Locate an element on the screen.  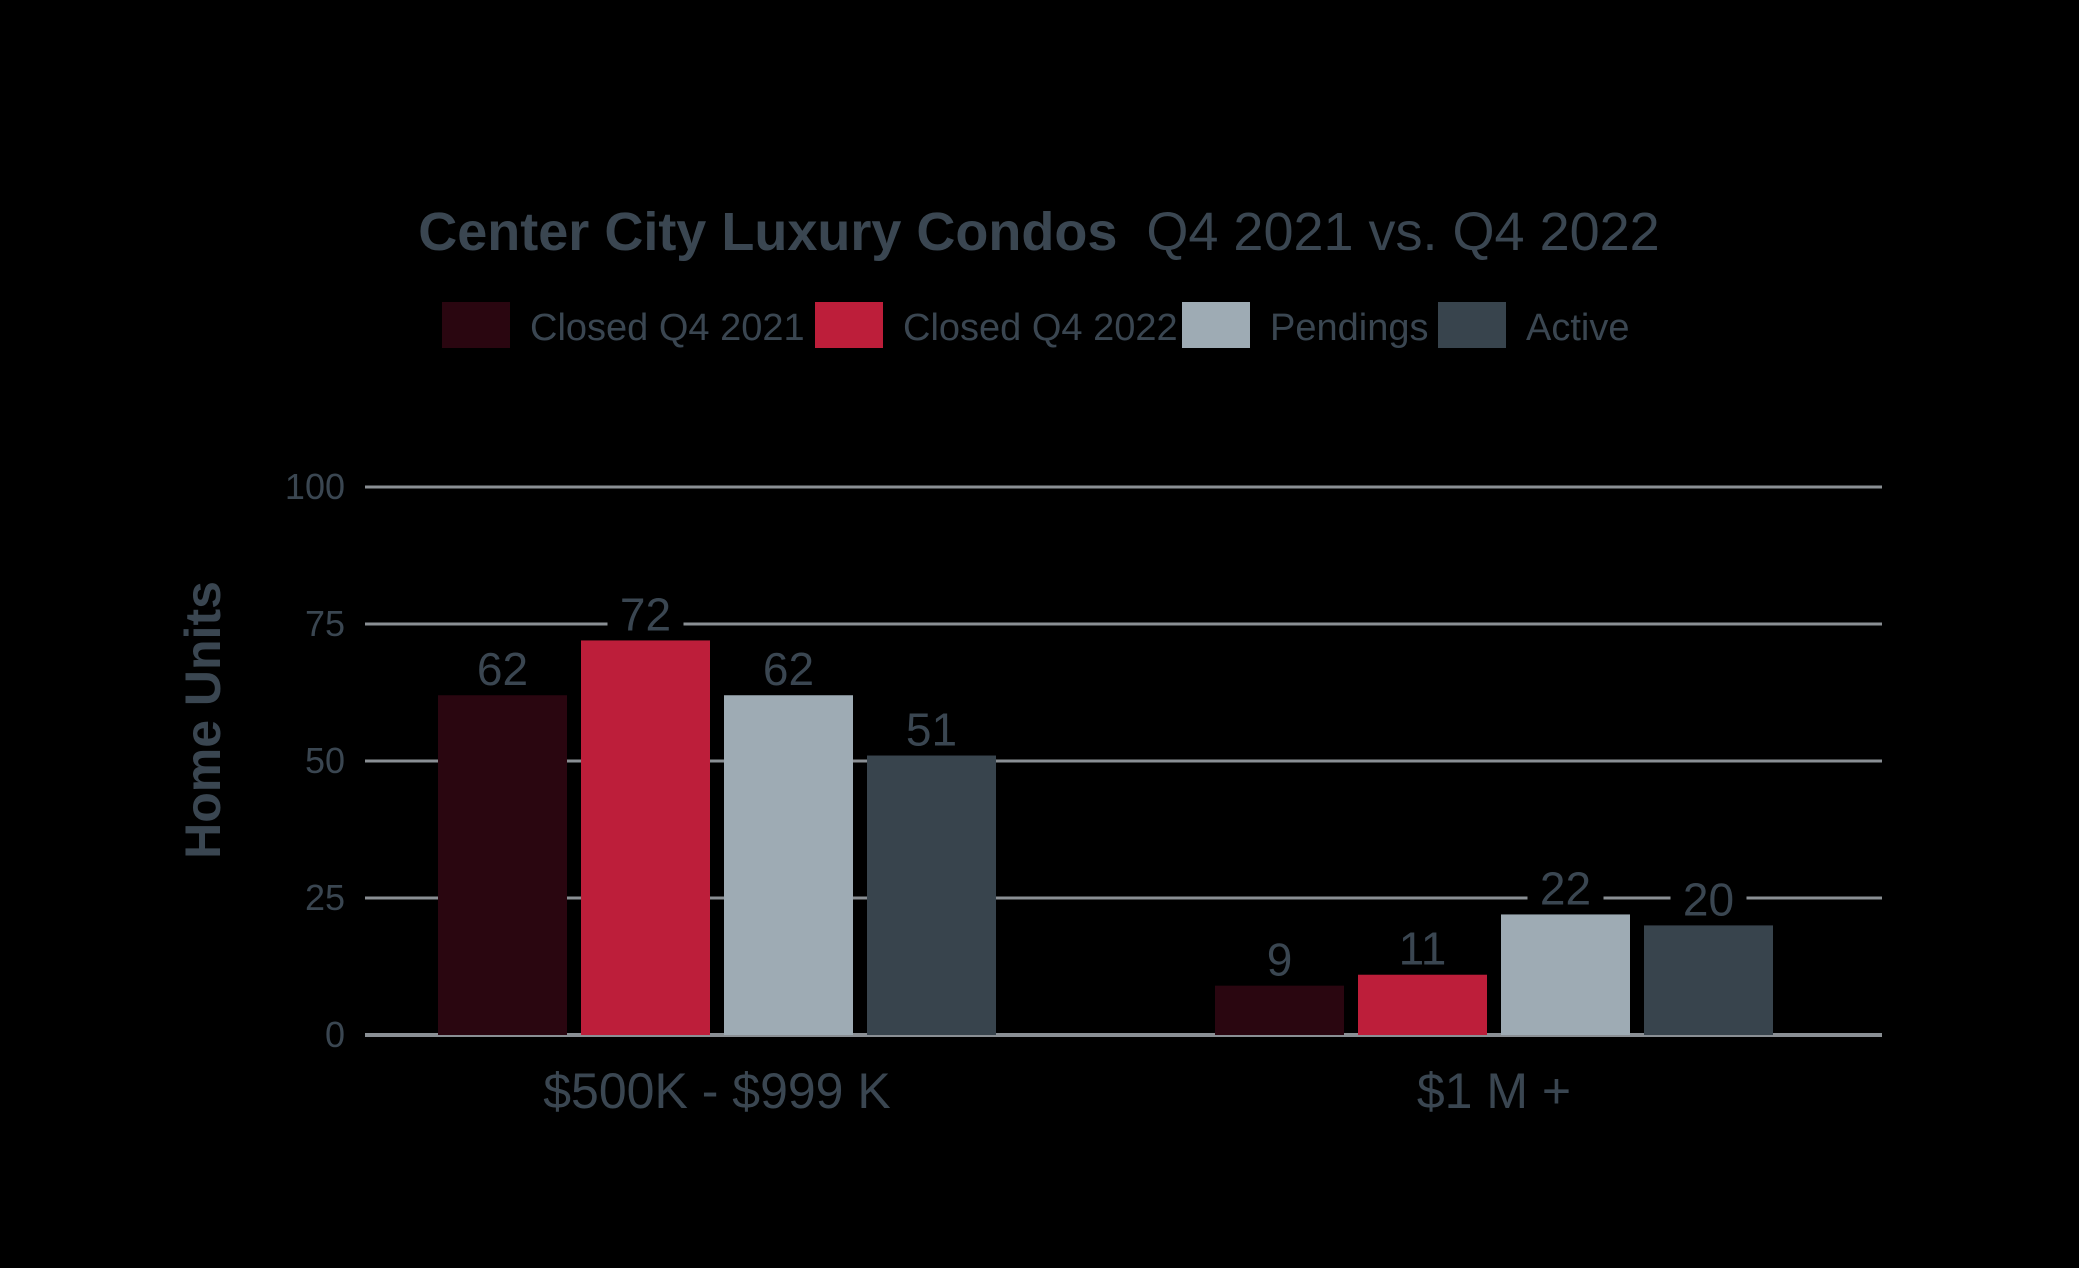
chart-title-regular: Q4 2021 vs. Q4 2022 is located at coordinates (1402, 232).